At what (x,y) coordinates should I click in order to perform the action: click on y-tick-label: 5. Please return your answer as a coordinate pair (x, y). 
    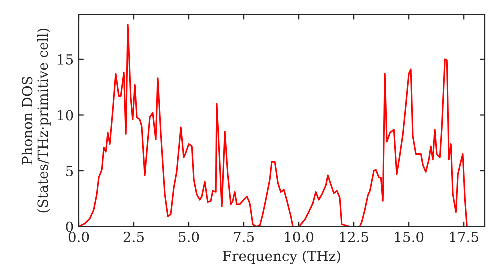
    Looking at the image, I should click on (70, 171).